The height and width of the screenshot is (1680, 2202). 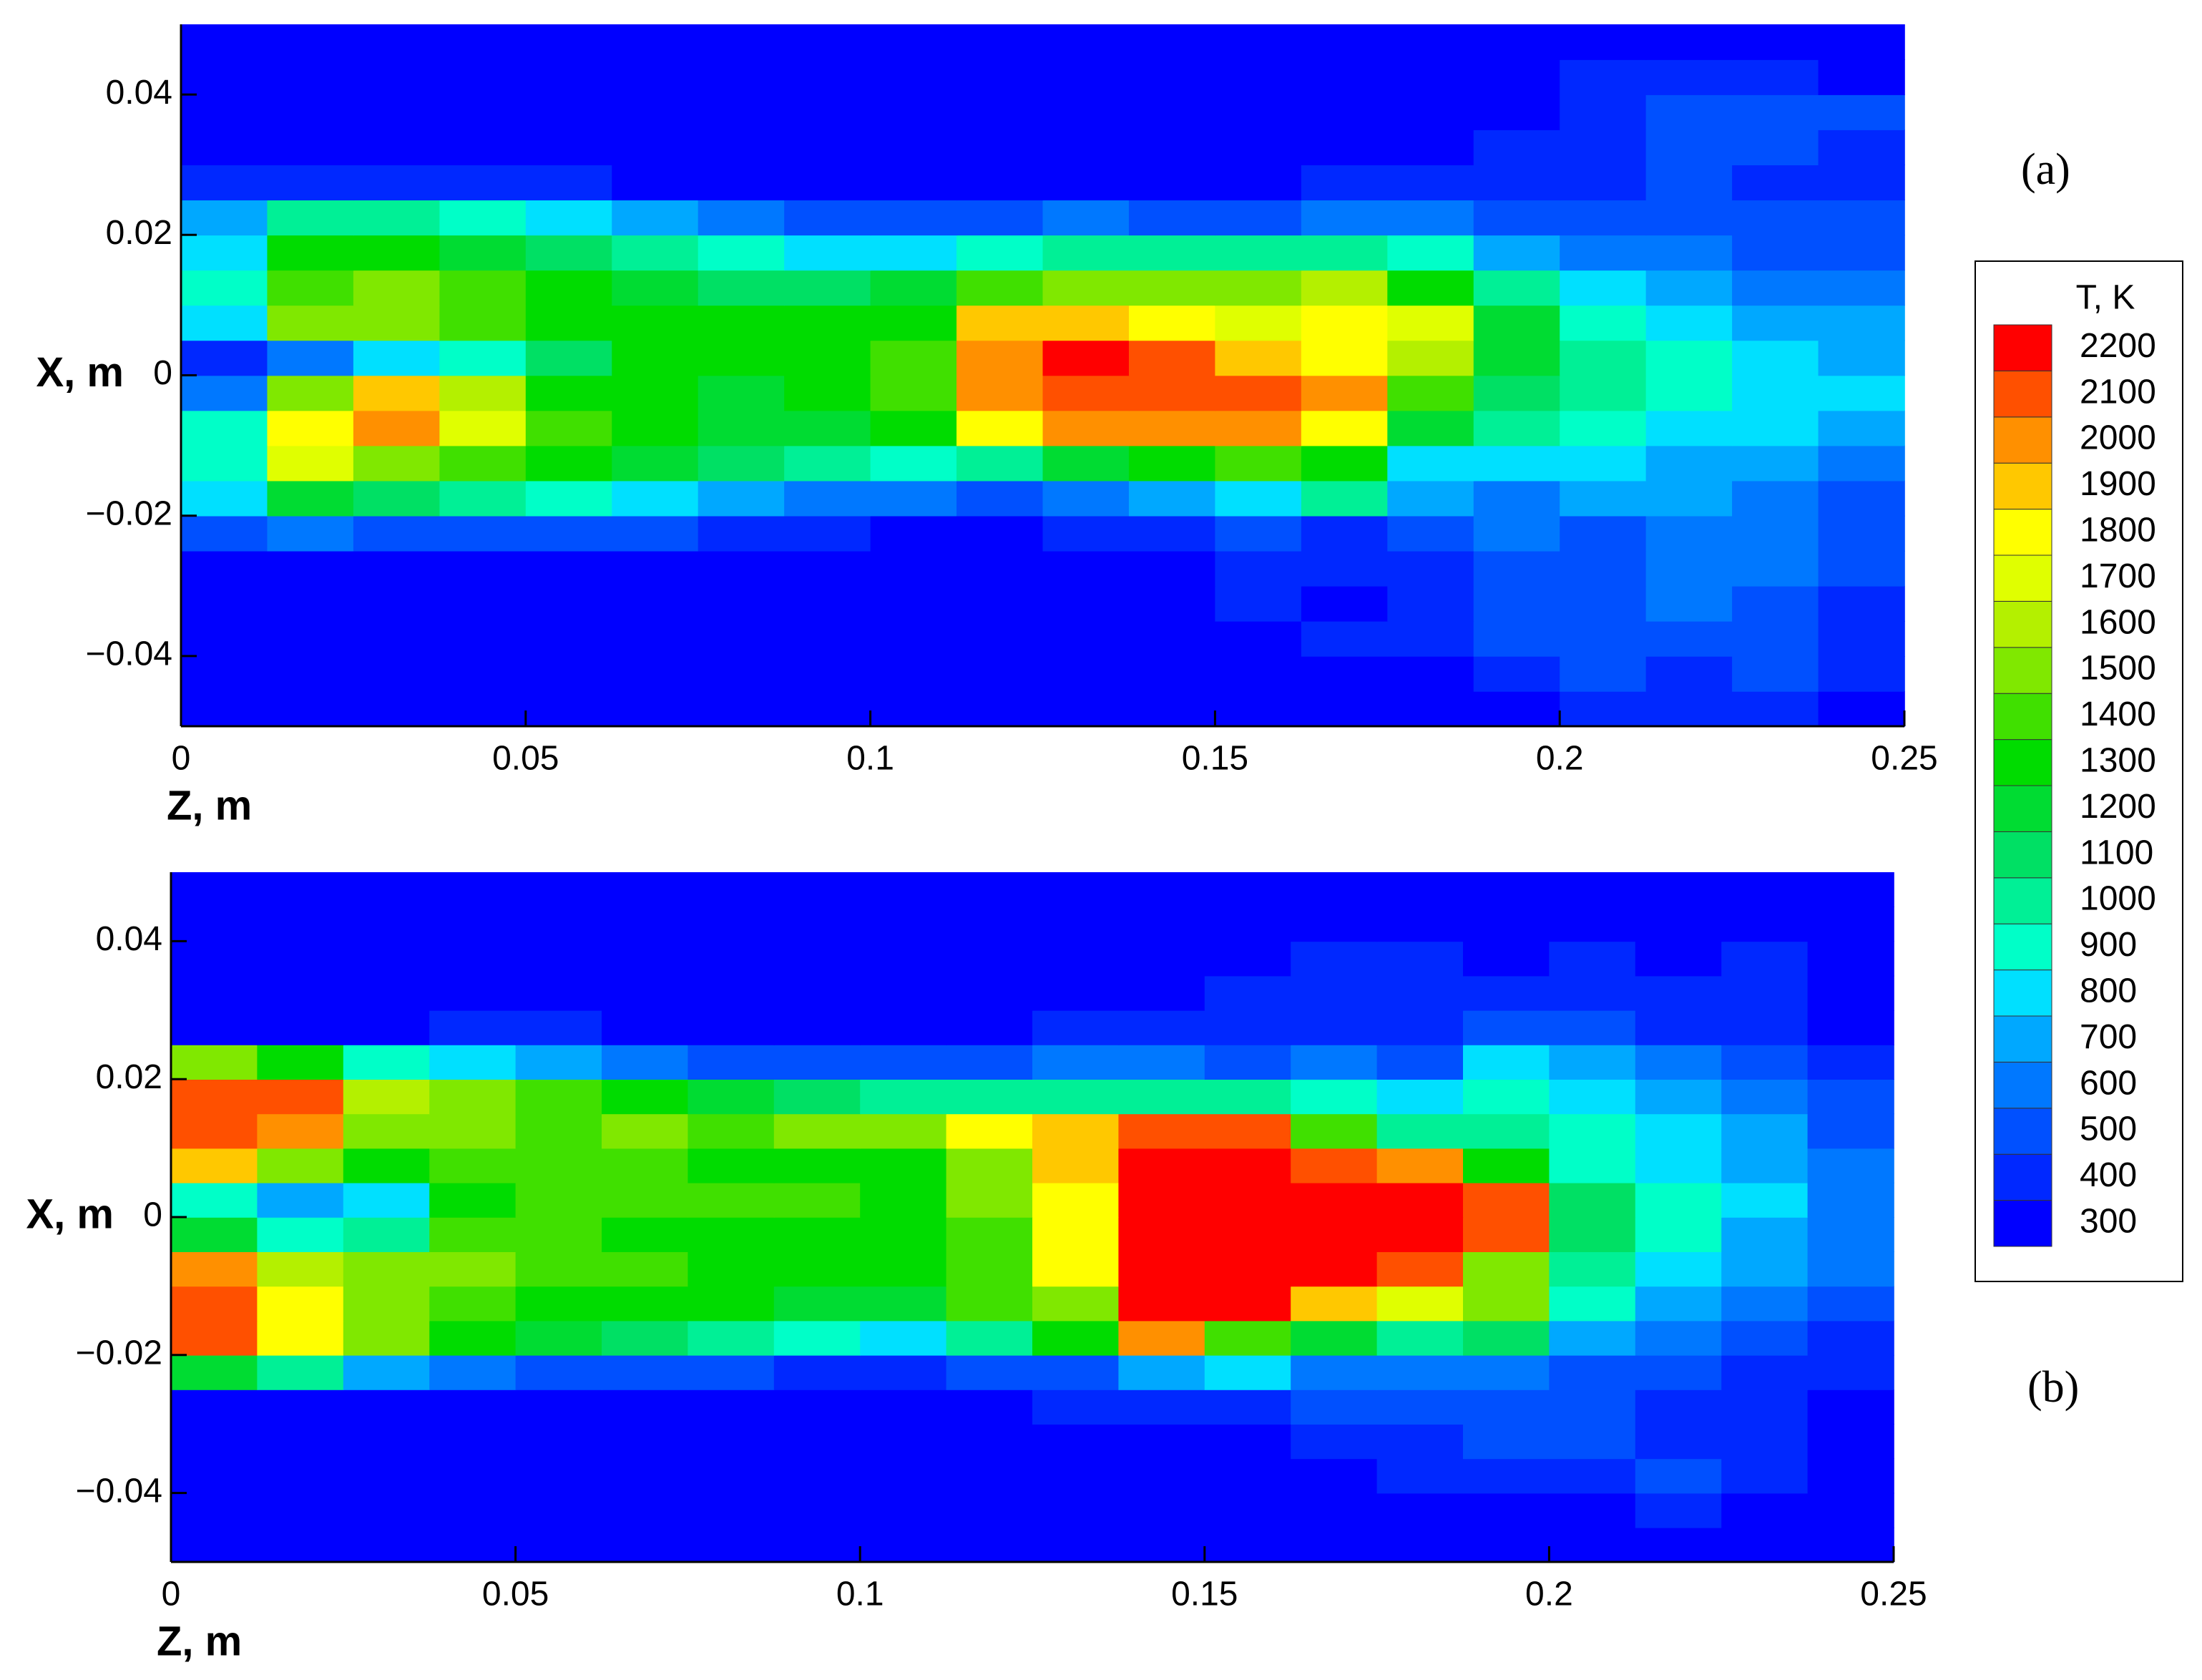 I want to click on colorbar-label: 600, so click(x=2109, y=1083).